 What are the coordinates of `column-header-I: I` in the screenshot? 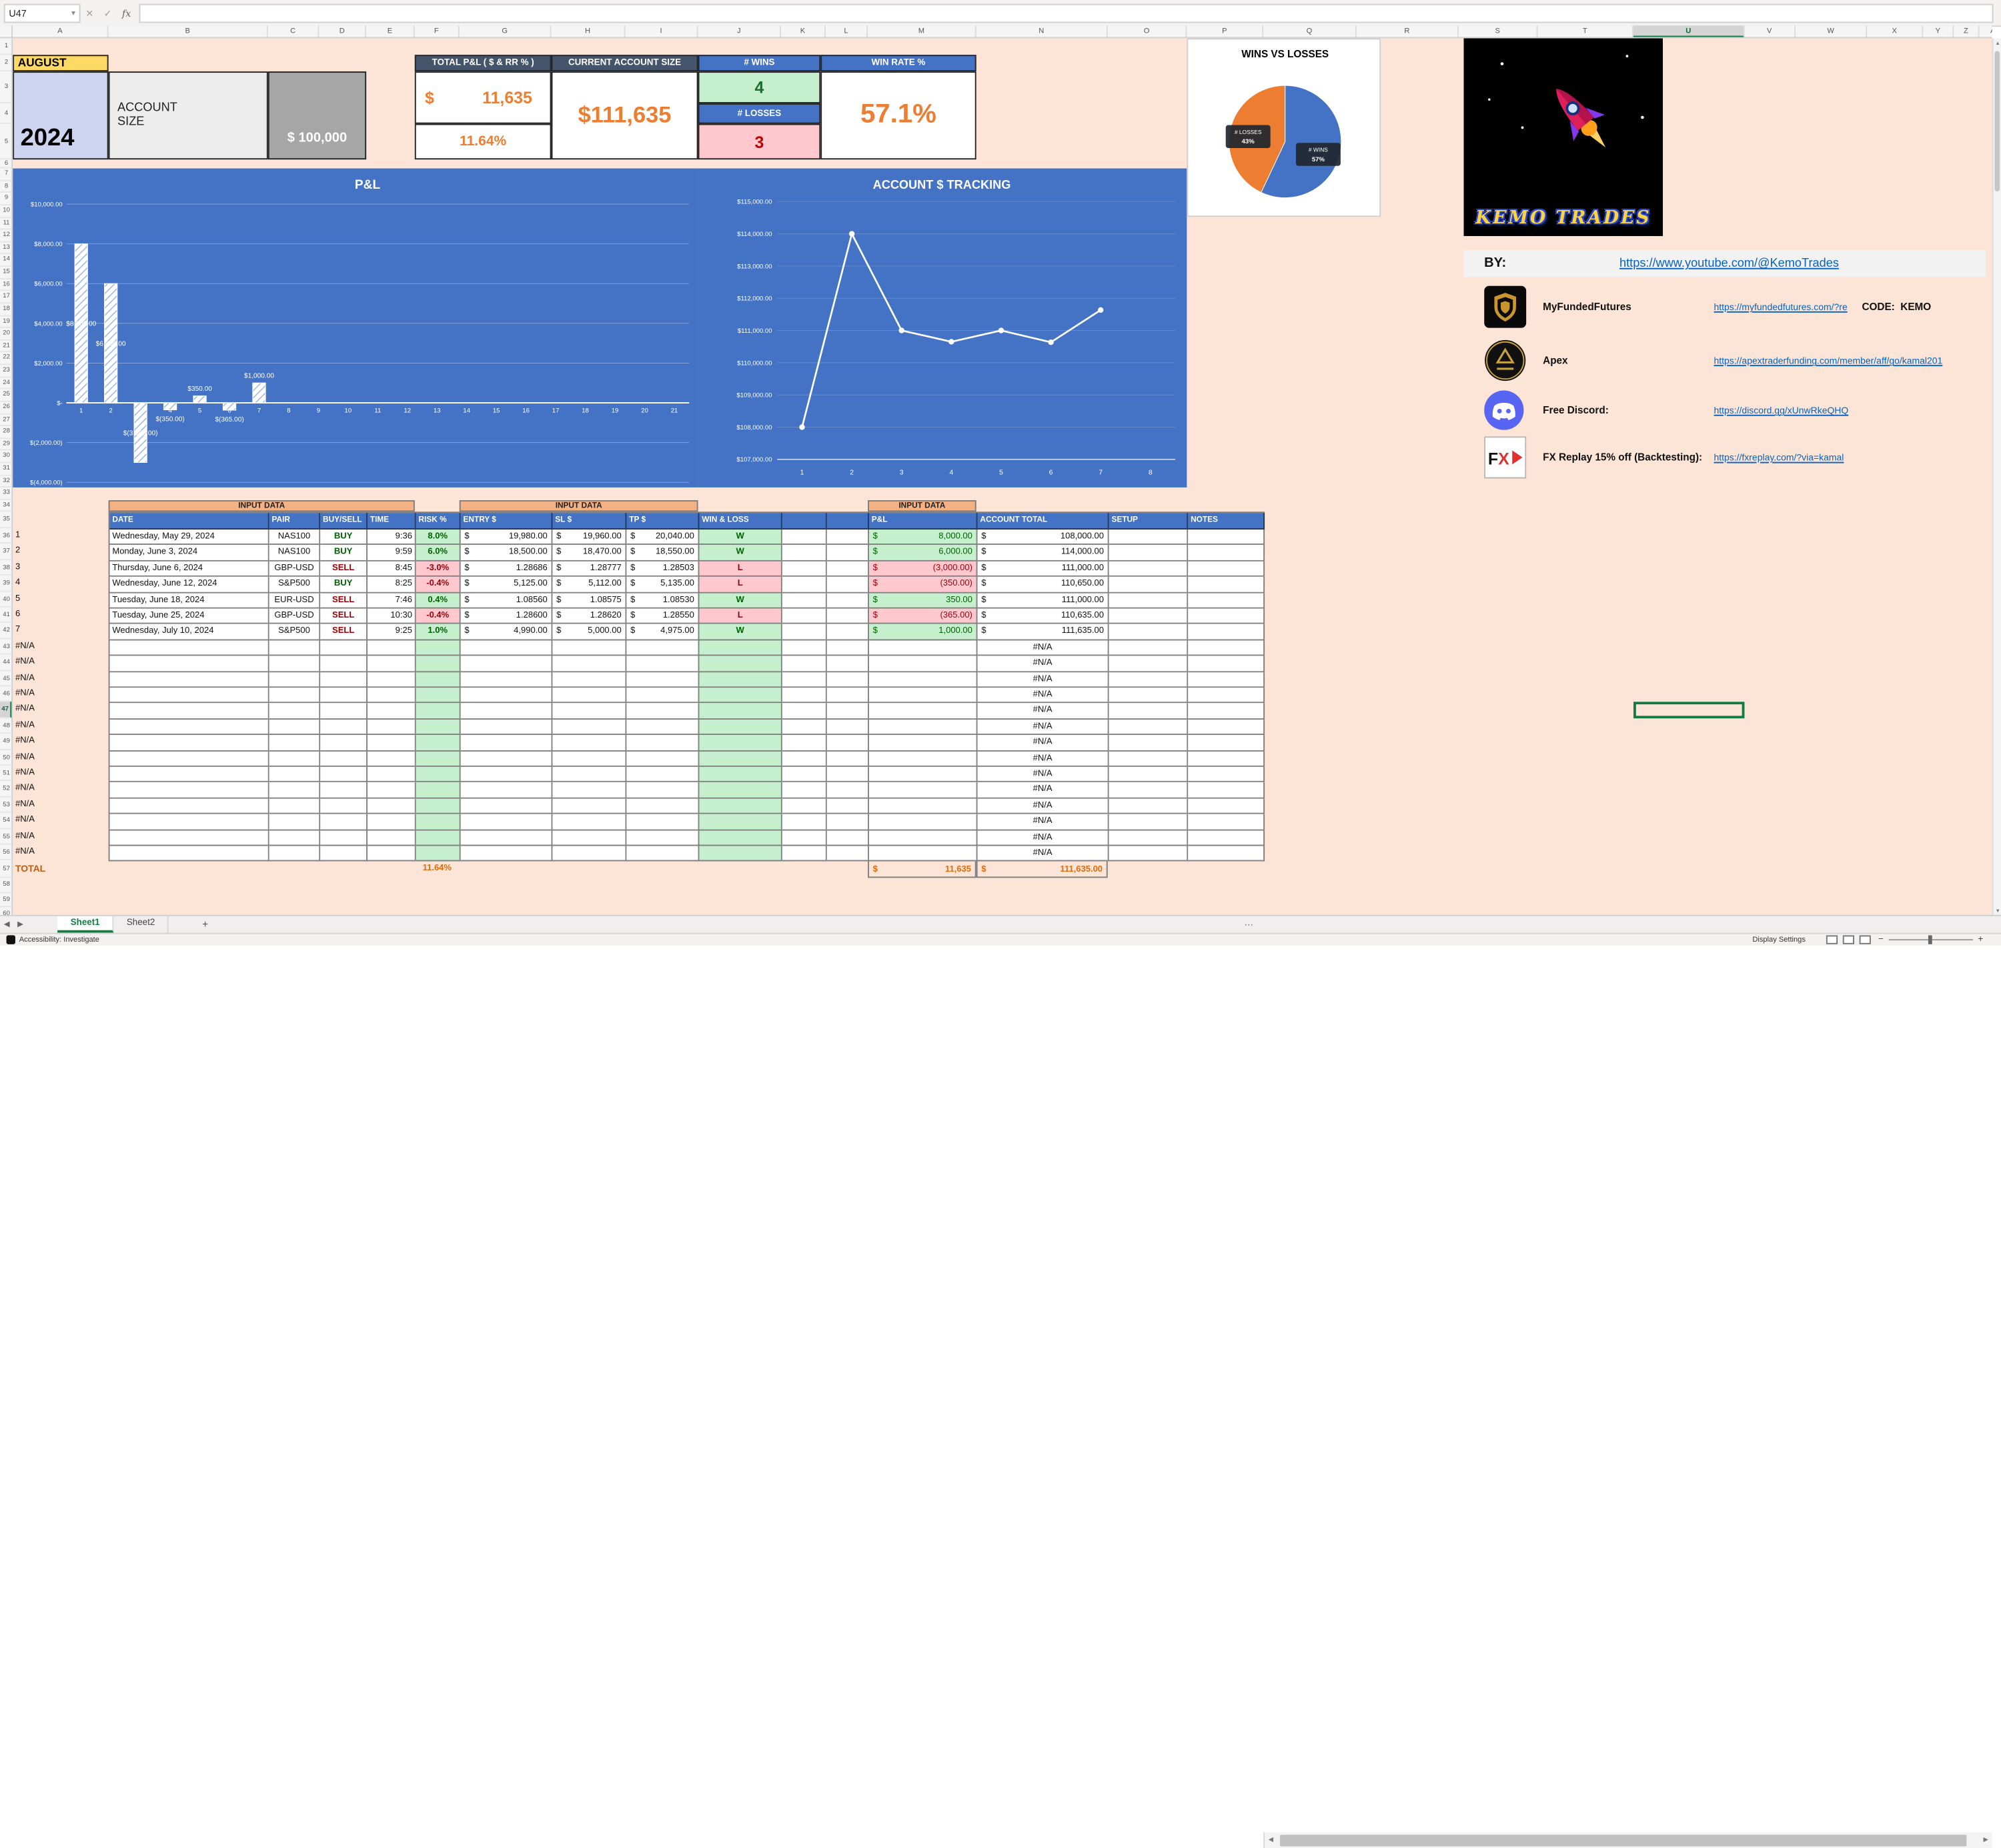 It's located at (662, 31).